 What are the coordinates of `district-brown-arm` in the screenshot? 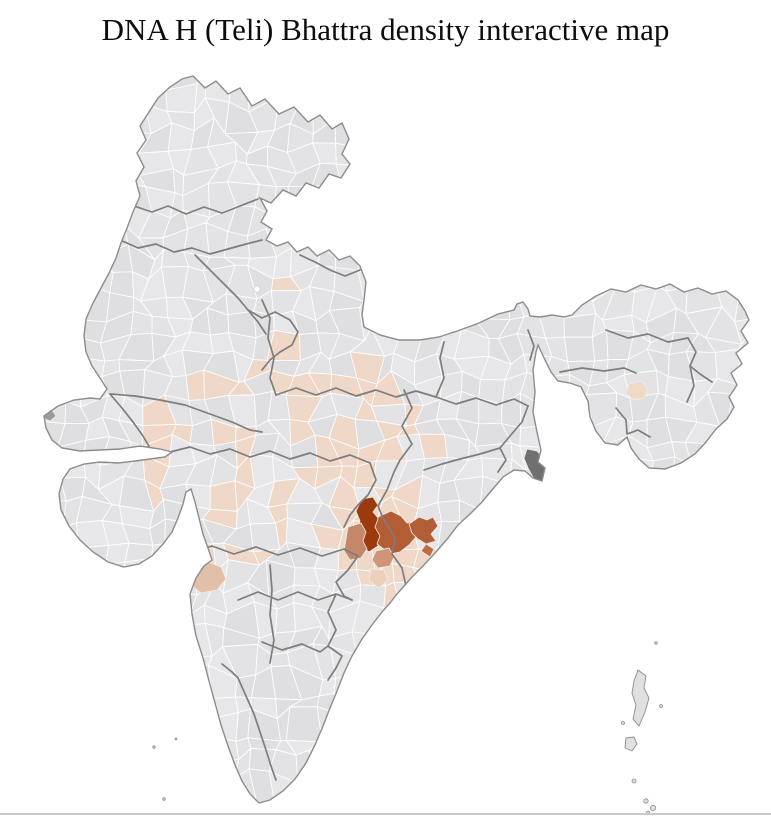 It's located at (427, 550).